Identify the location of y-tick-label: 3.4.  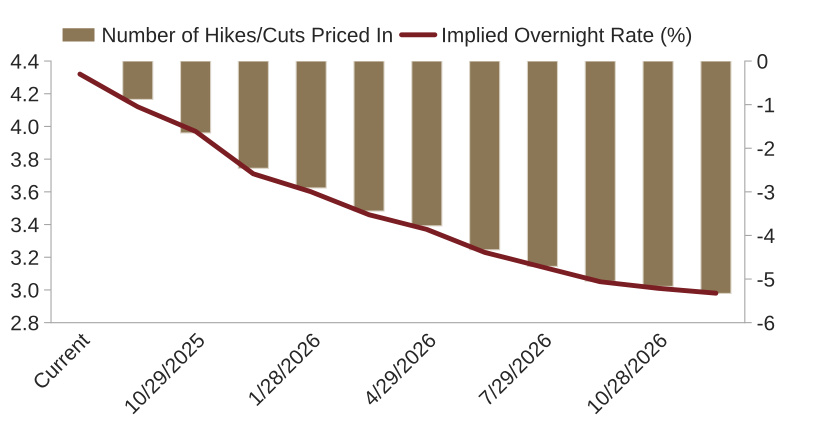
(25, 225).